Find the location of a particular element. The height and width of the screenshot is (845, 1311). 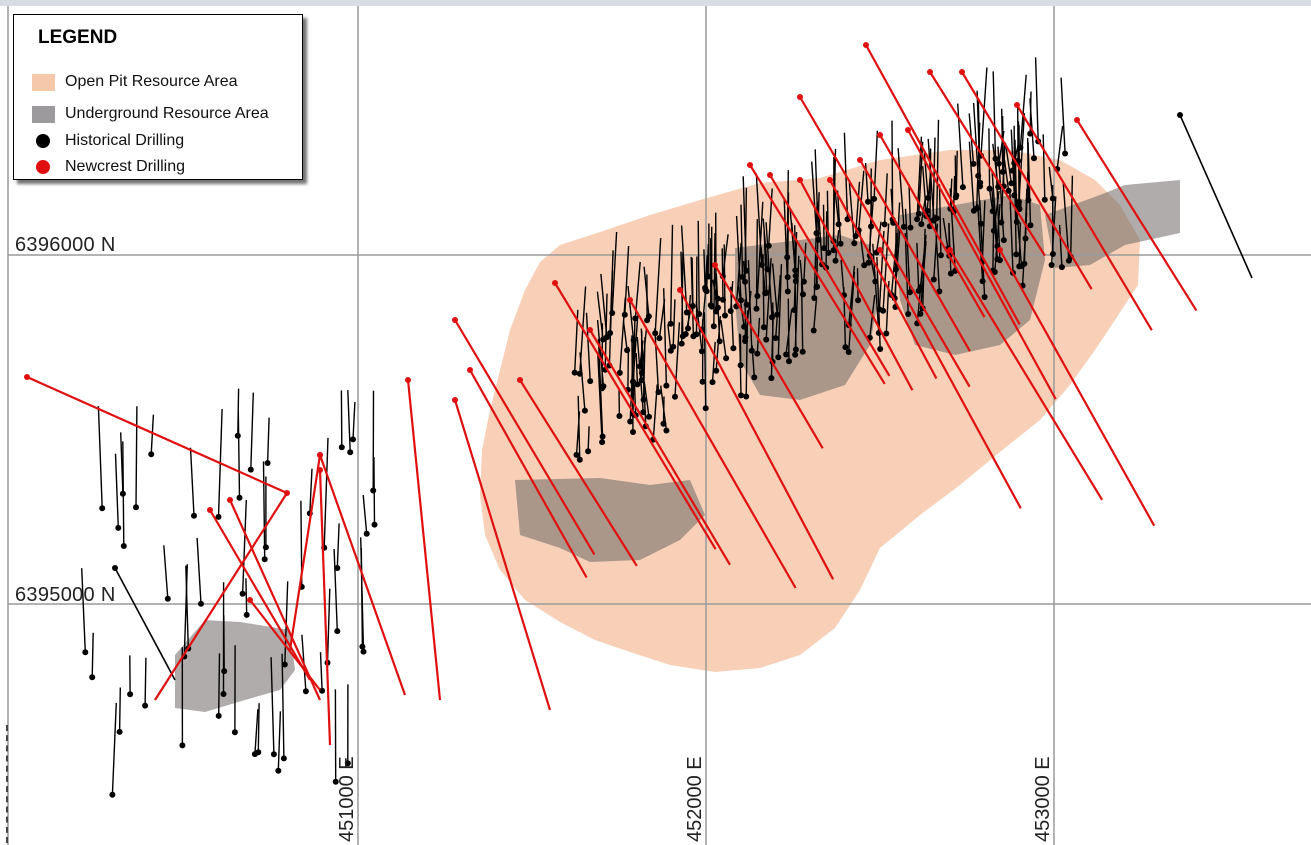

legend-item-newcrest: Newcrest Drilling is located at coordinates (108, 167).